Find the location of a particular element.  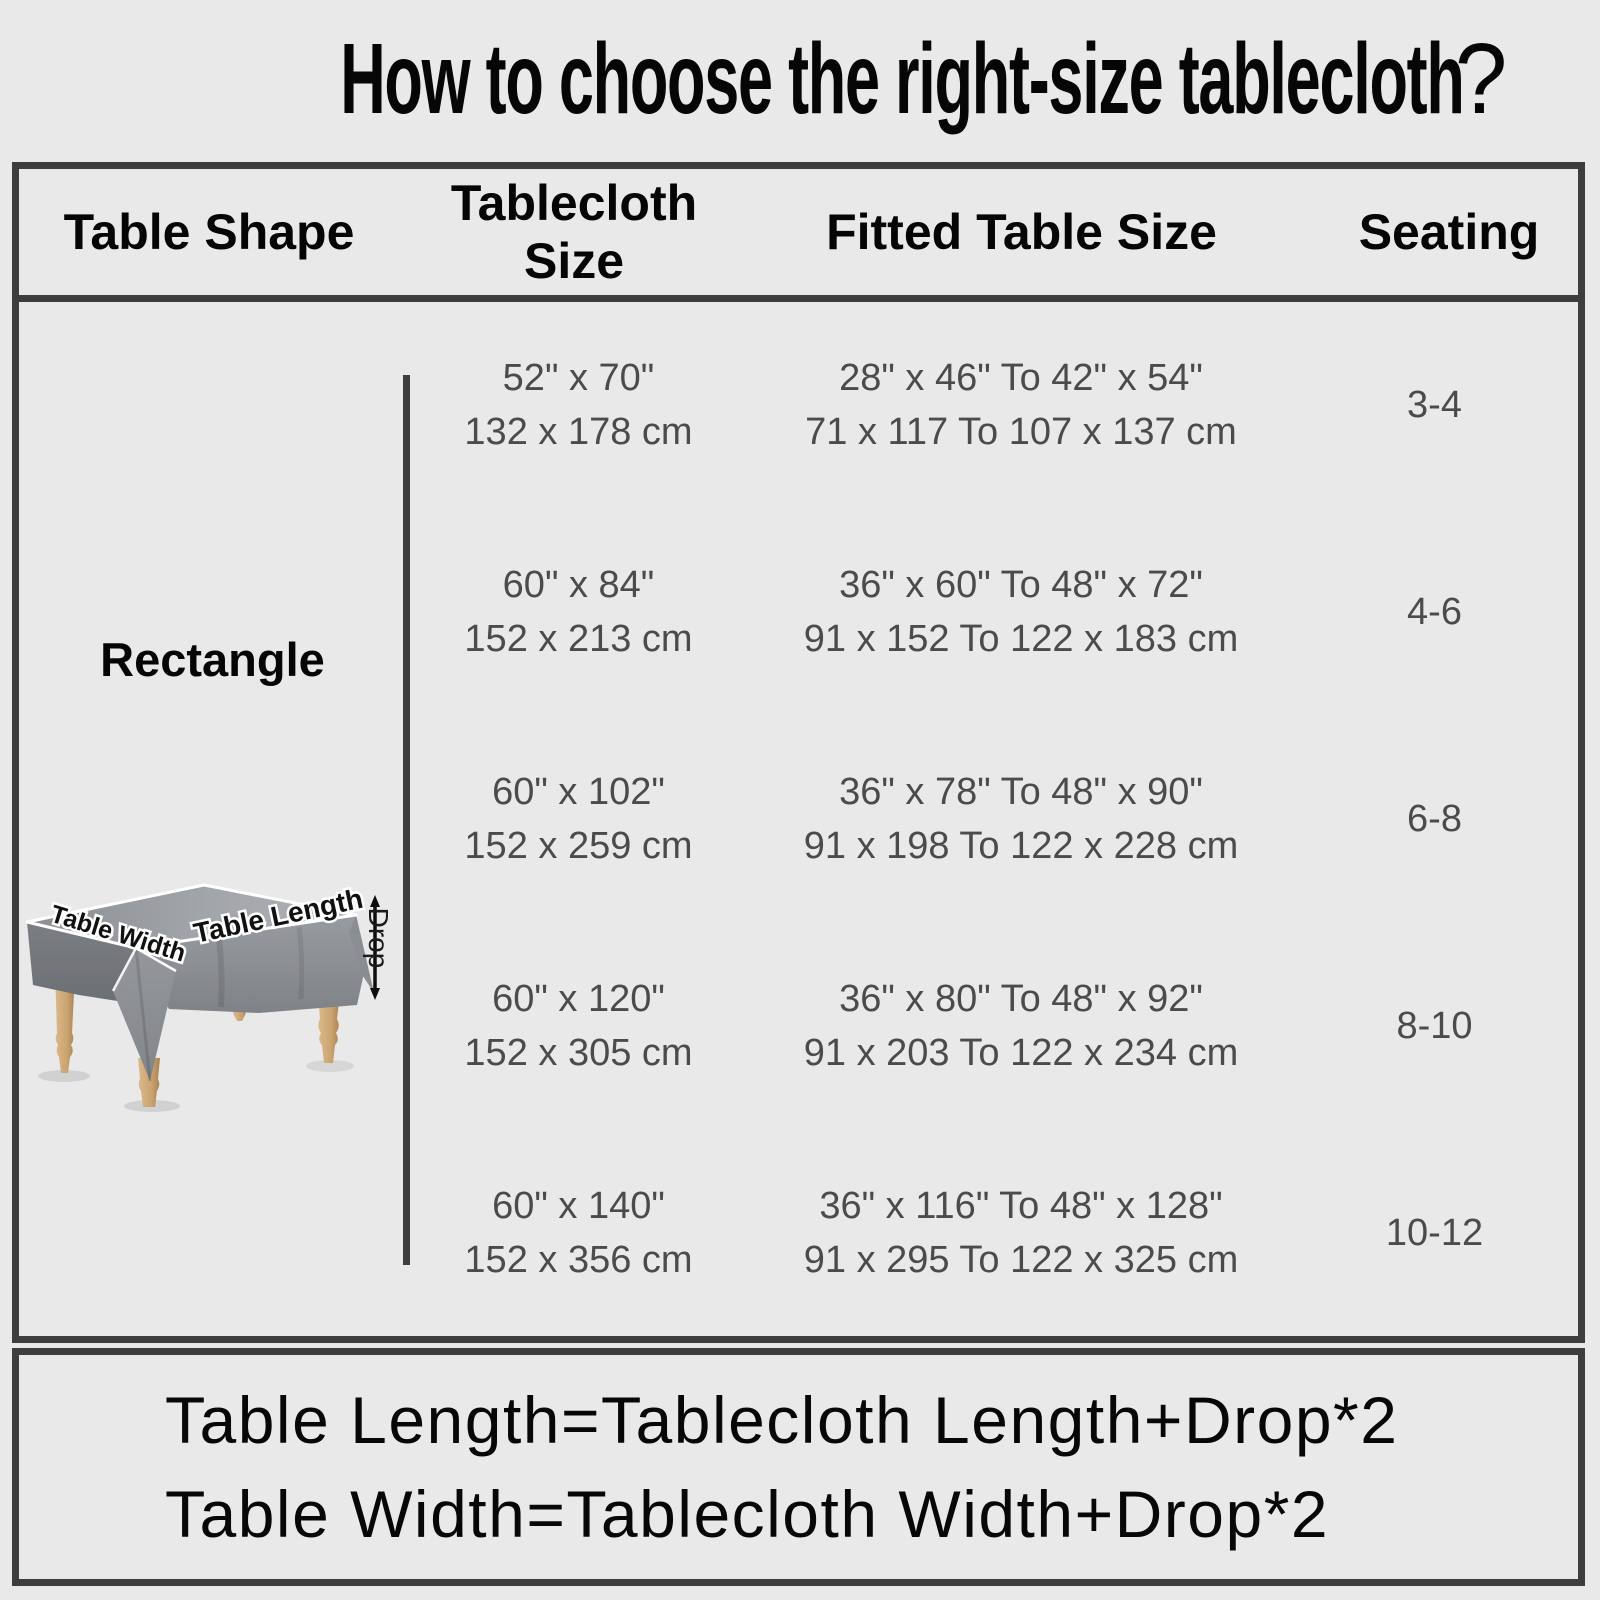

seating-cell: 8-10 is located at coordinates (1434, 1025).